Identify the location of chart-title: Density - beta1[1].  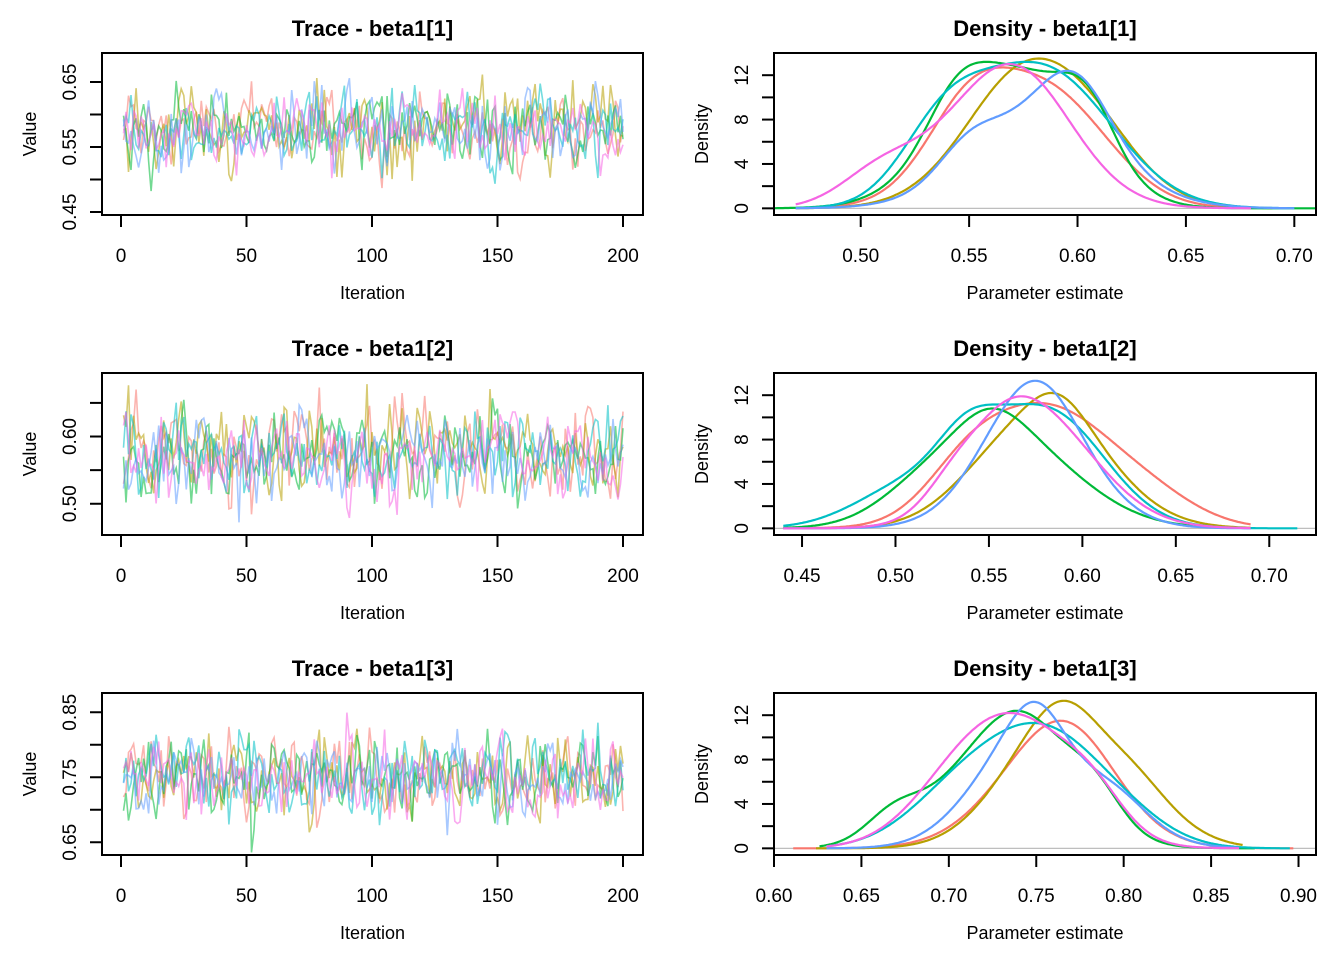
(1044, 28).